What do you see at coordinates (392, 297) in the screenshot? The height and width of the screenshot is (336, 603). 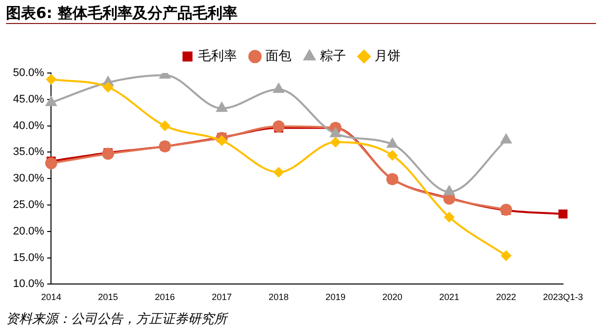 I see `x-tick-label: 2020` at bounding box center [392, 297].